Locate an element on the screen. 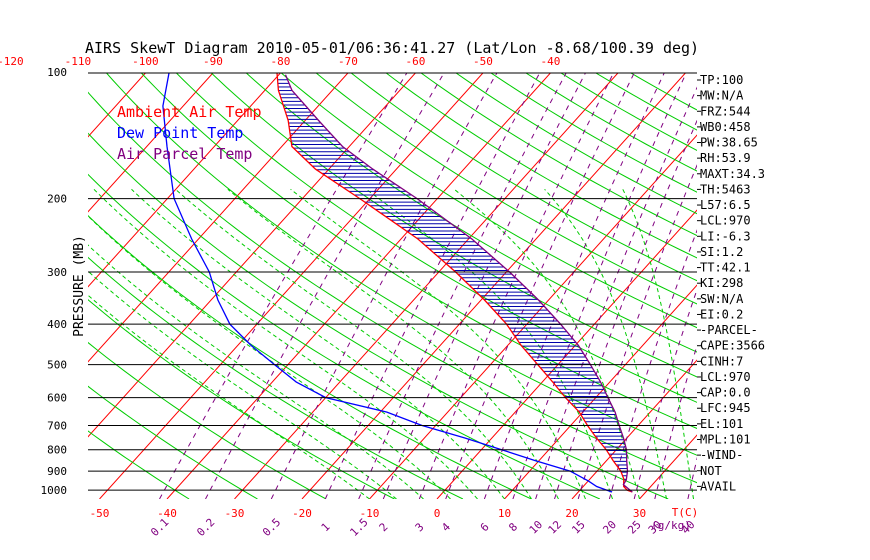 The image size is (870, 560). index-label: TH:5463 is located at coordinates (725, 189).